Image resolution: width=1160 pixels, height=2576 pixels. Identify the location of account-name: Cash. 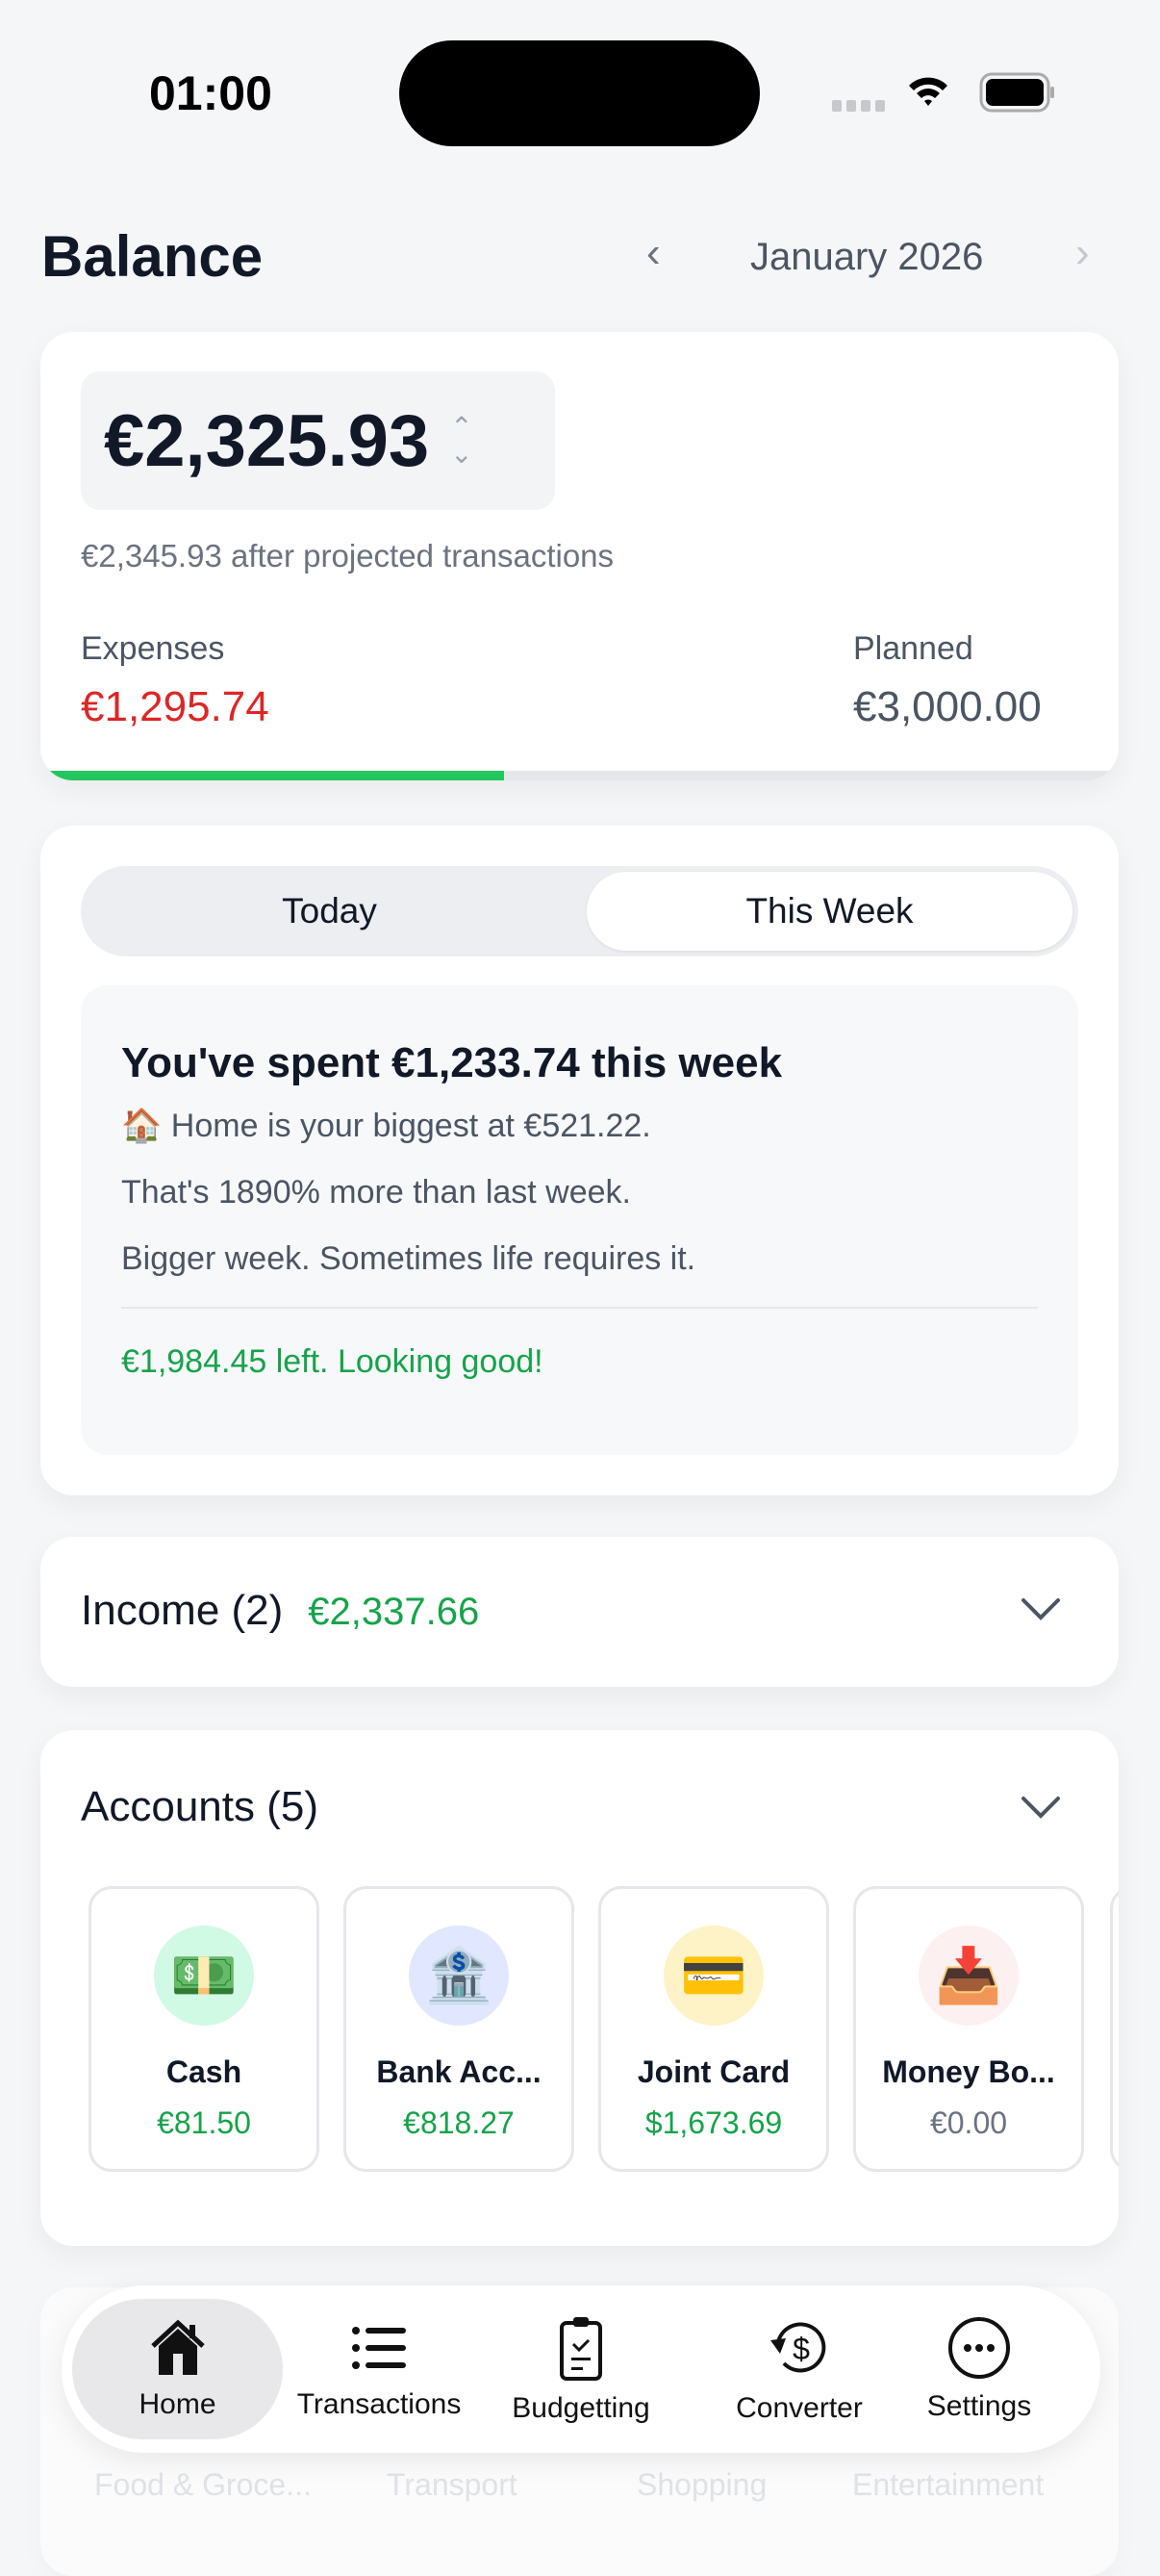
(203, 2071).